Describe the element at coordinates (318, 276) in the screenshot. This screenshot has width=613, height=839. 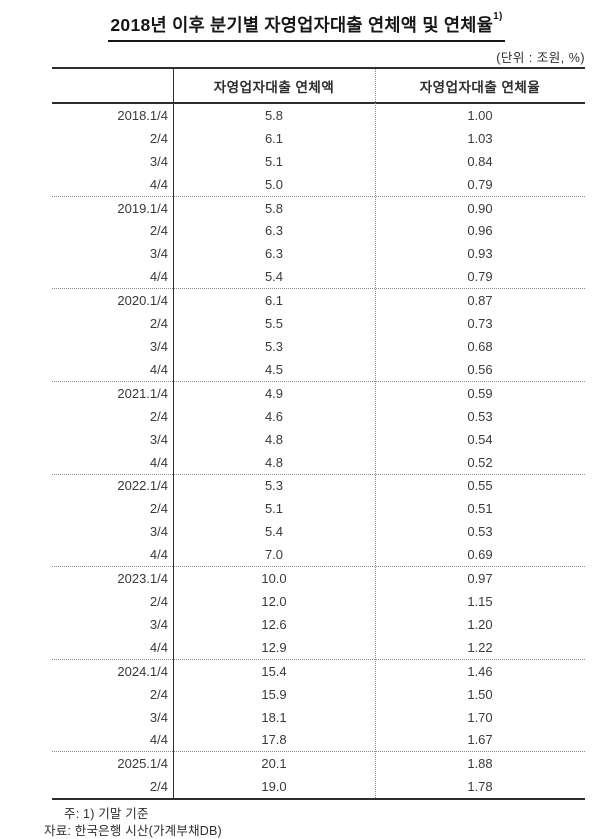
I see `table-row: 4/4 5.4 0.79` at that location.